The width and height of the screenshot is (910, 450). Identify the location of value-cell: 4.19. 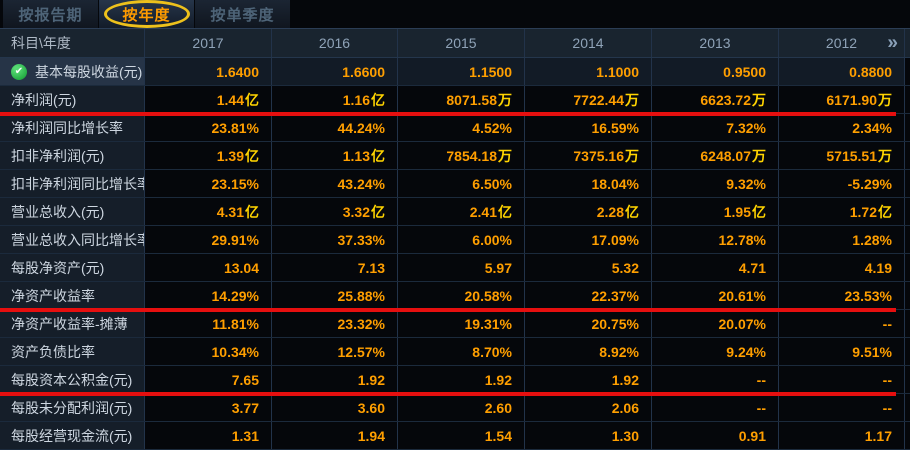
(842, 267).